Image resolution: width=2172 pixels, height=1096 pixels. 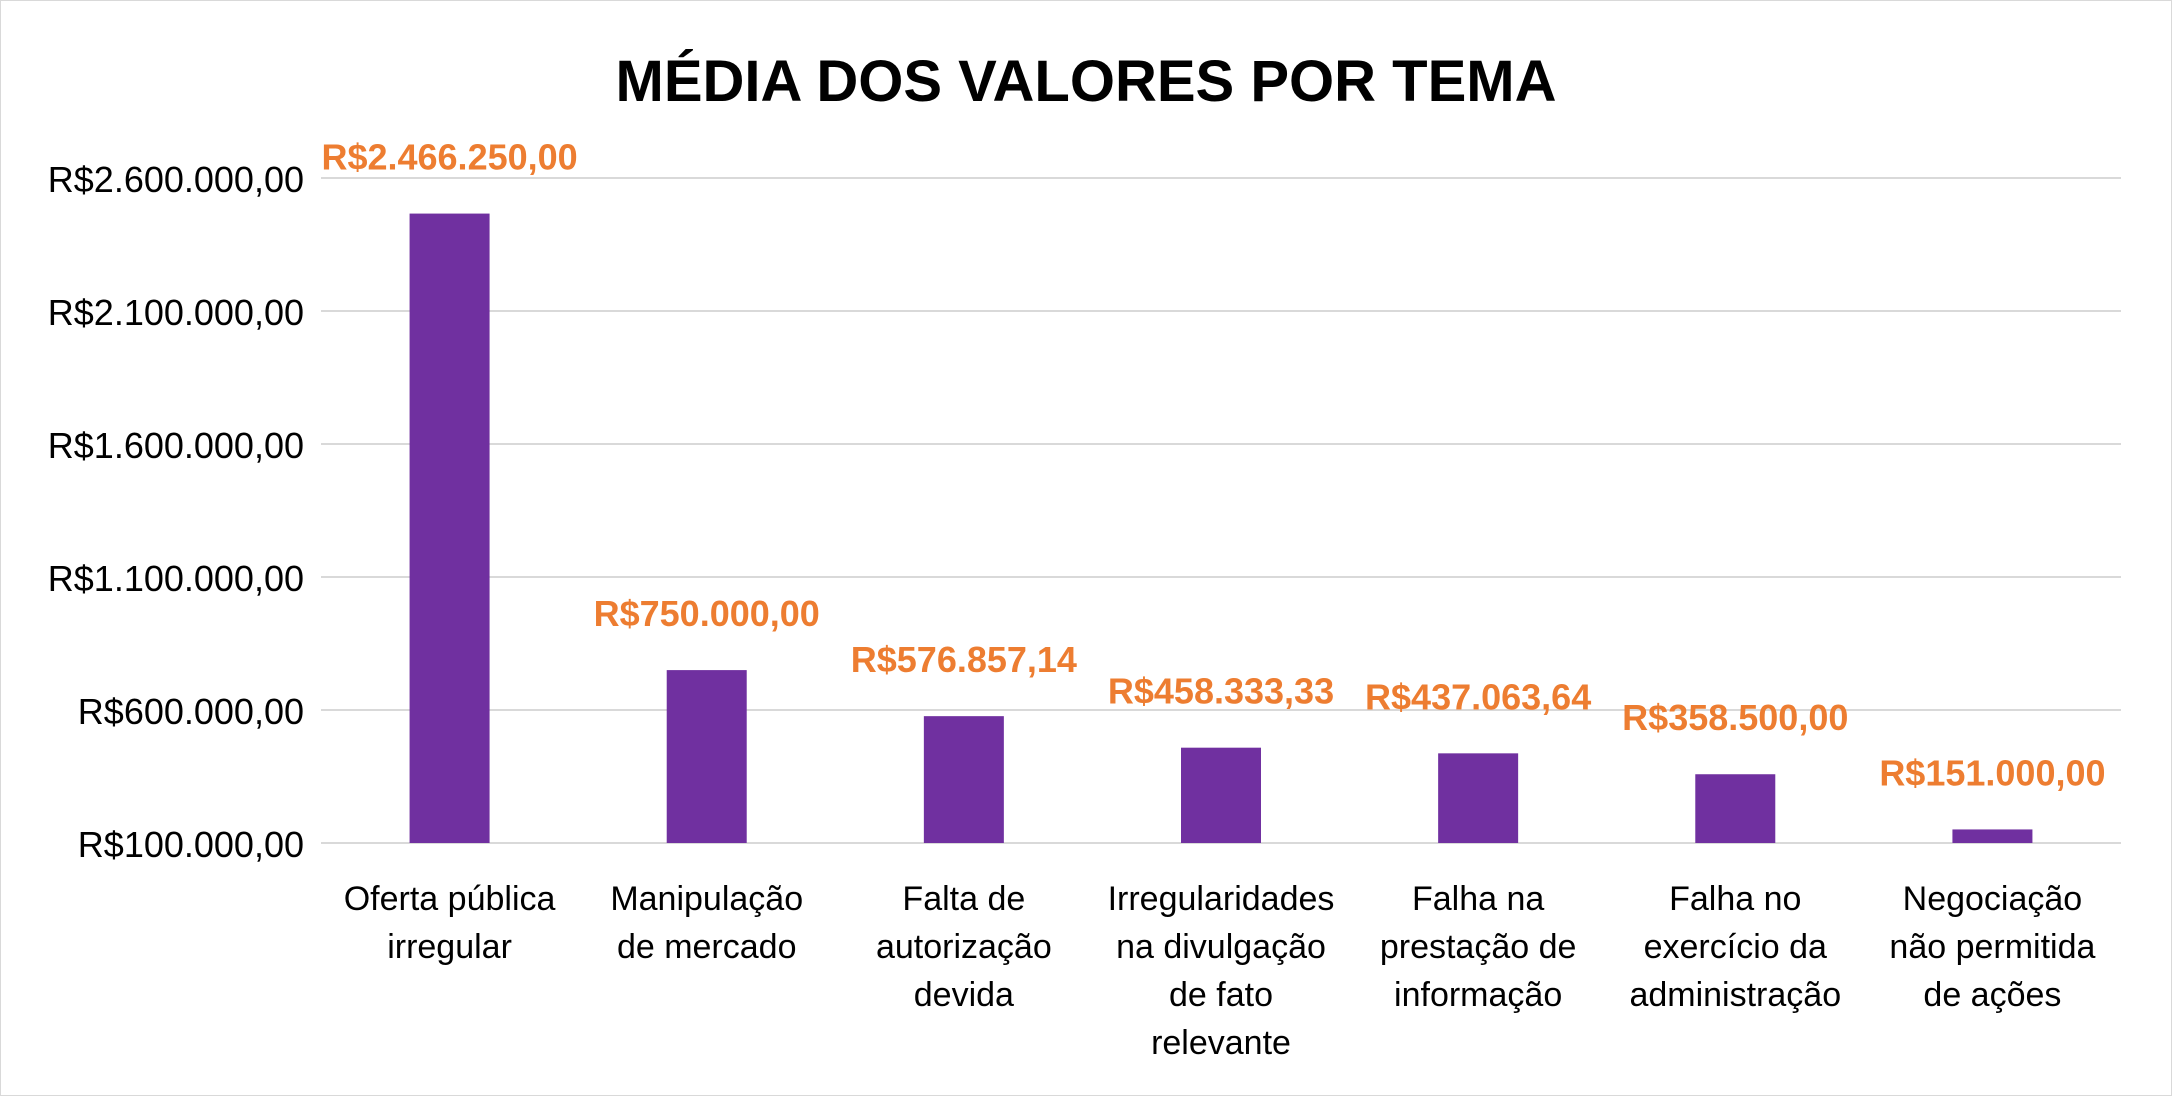 I want to click on category-label-line: irregular, so click(x=449, y=947).